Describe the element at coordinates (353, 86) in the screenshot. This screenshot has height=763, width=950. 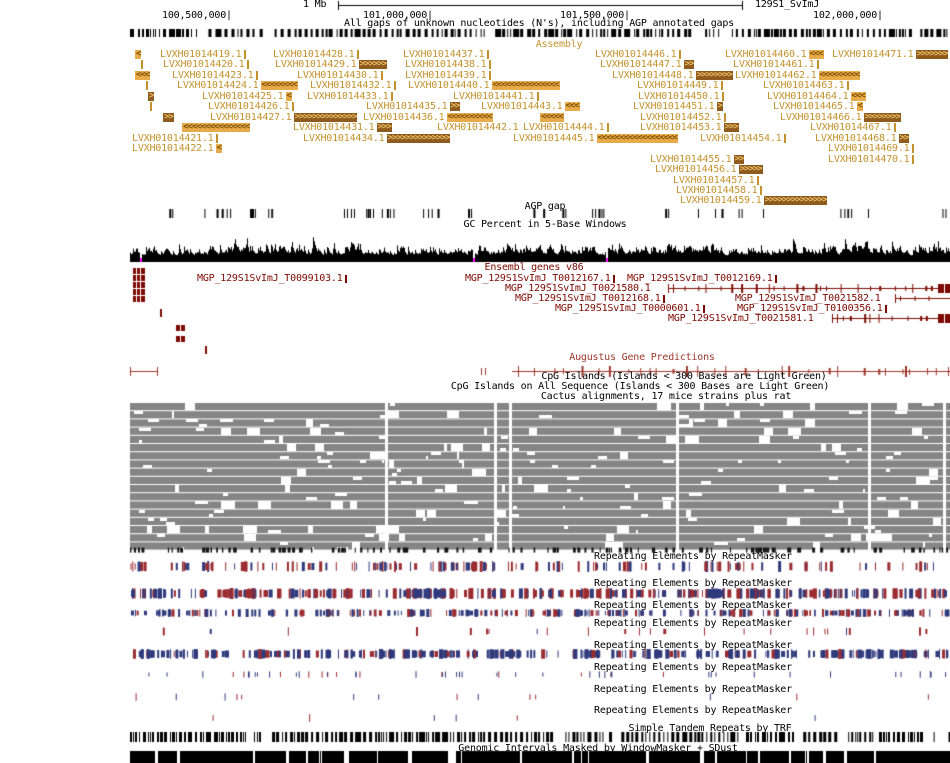
I see `assembly-contig: LVXH01014432.1` at that location.